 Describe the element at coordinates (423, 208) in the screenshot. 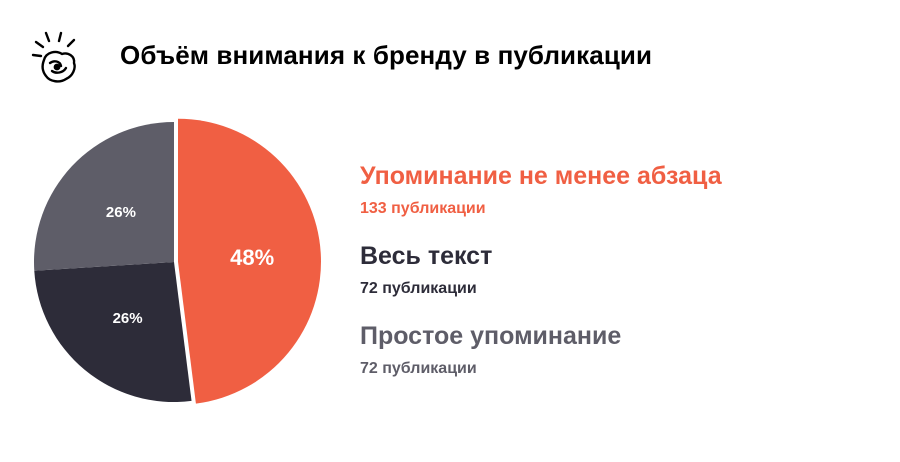

I see `legend-count: 133 публикации` at that location.